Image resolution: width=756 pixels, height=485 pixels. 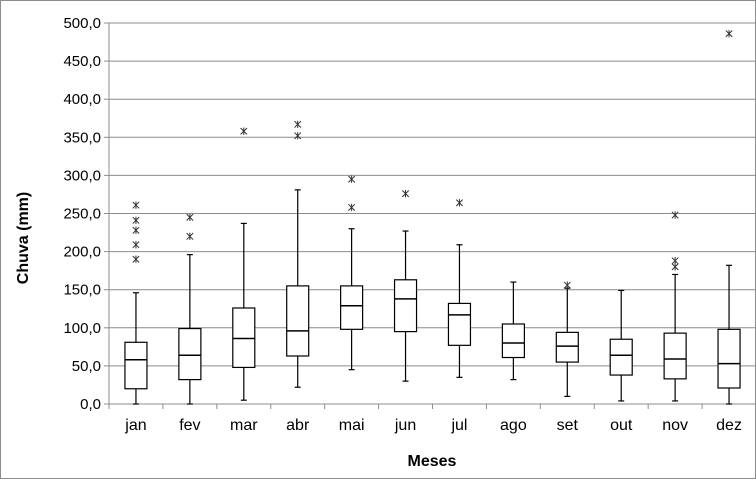 I want to click on box-mar, so click(x=244, y=264).